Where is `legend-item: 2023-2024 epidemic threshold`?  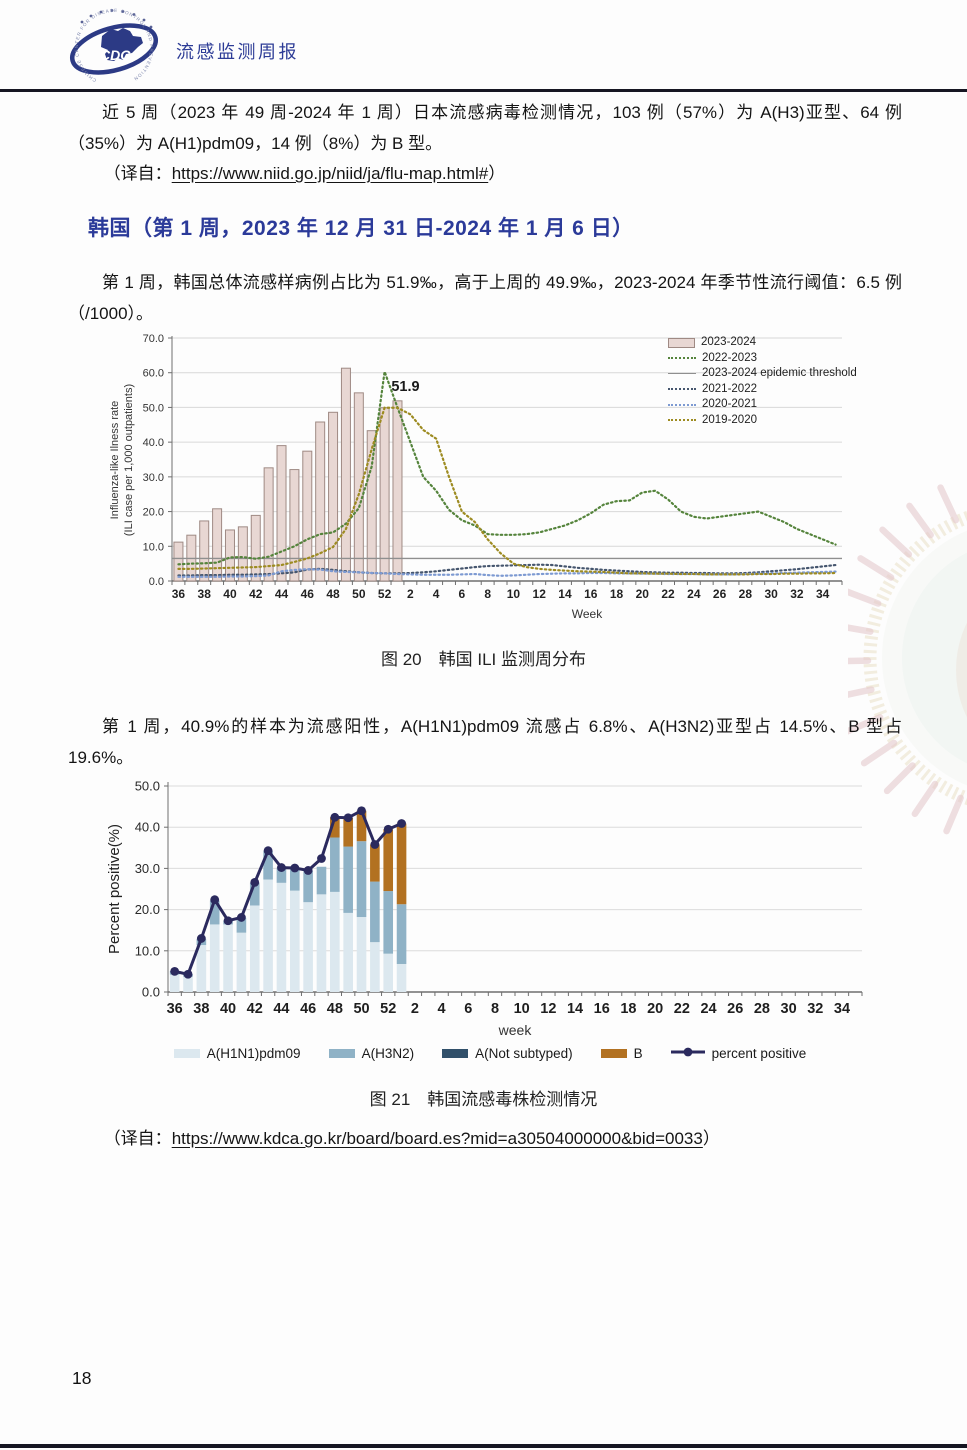
legend-item: 2023-2024 epidemic threshold is located at coordinates (762, 374).